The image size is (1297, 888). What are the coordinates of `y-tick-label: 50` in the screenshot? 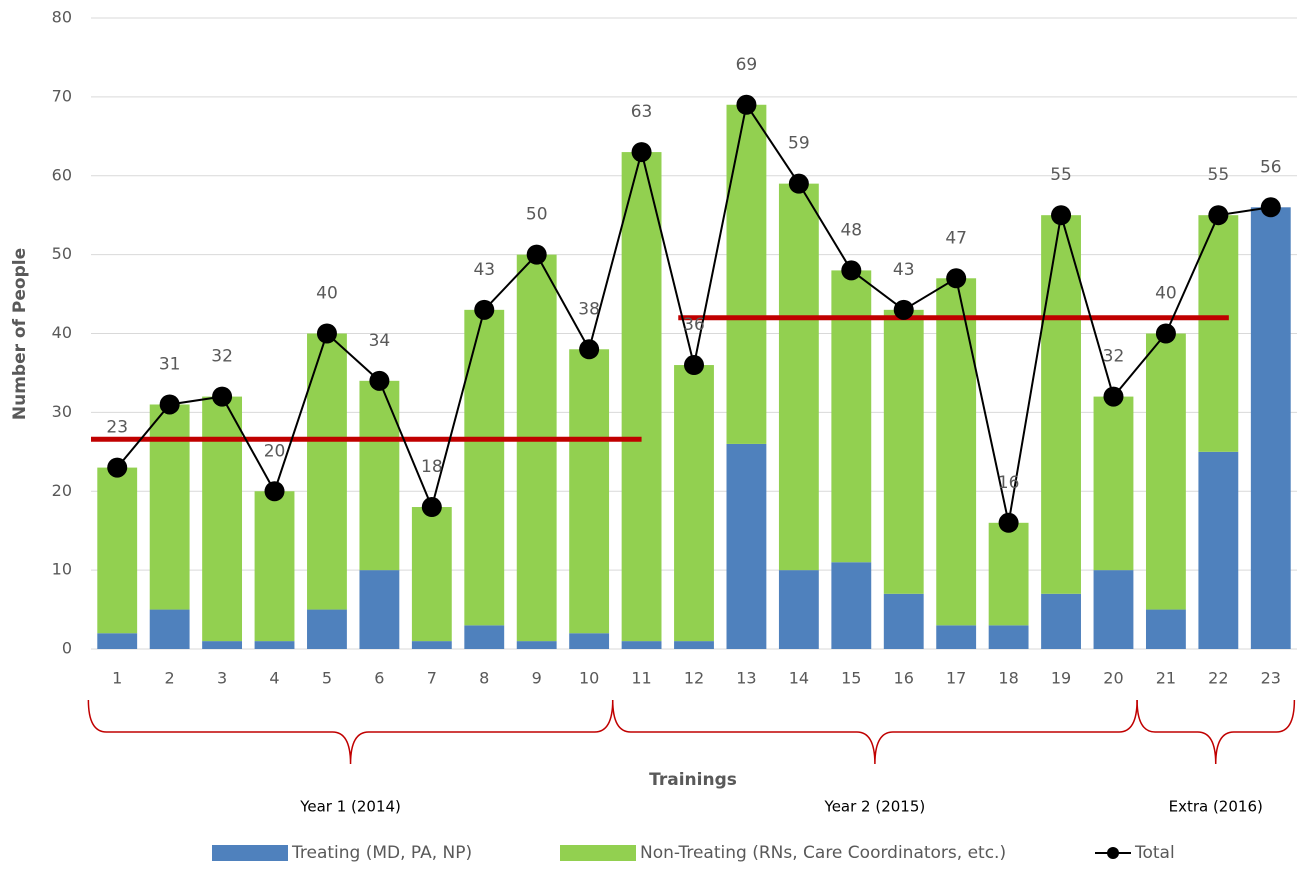 It's located at (62, 253).